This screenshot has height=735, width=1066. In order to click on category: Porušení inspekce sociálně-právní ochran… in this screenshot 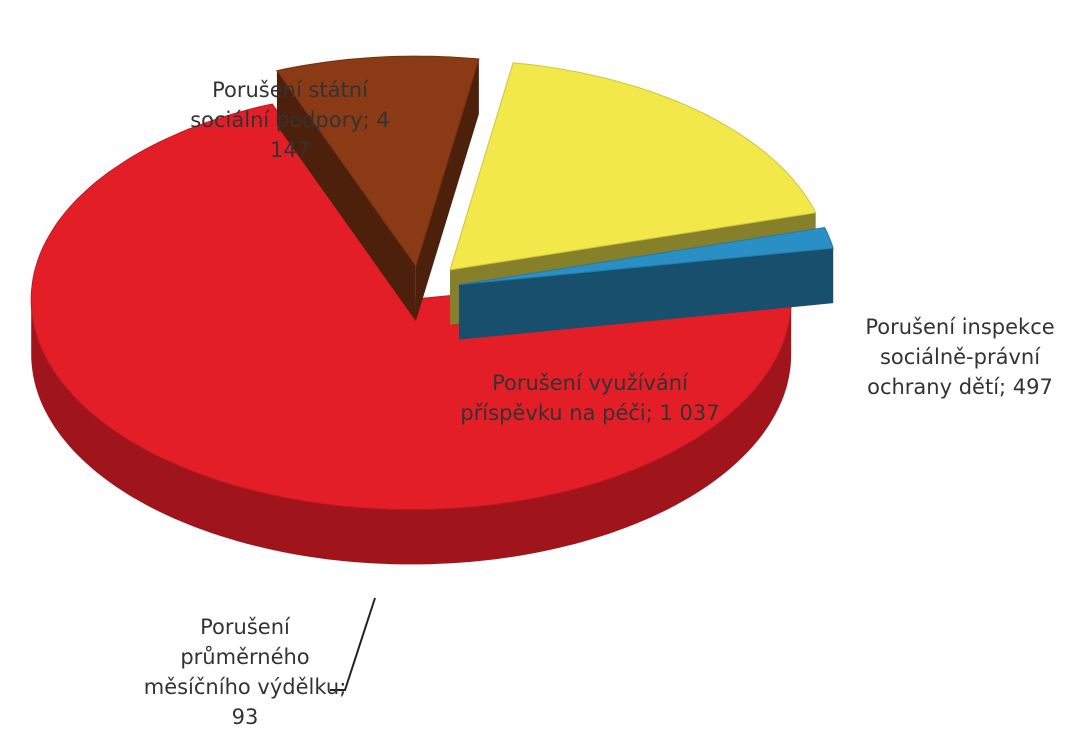, I will do `click(960, 357)`.